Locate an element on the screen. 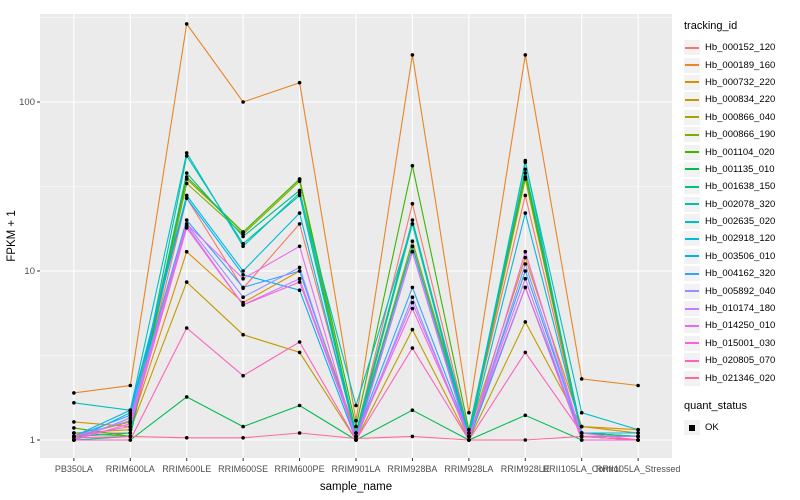  x-tick-label: RRIM928LA is located at coordinates (468, 469).